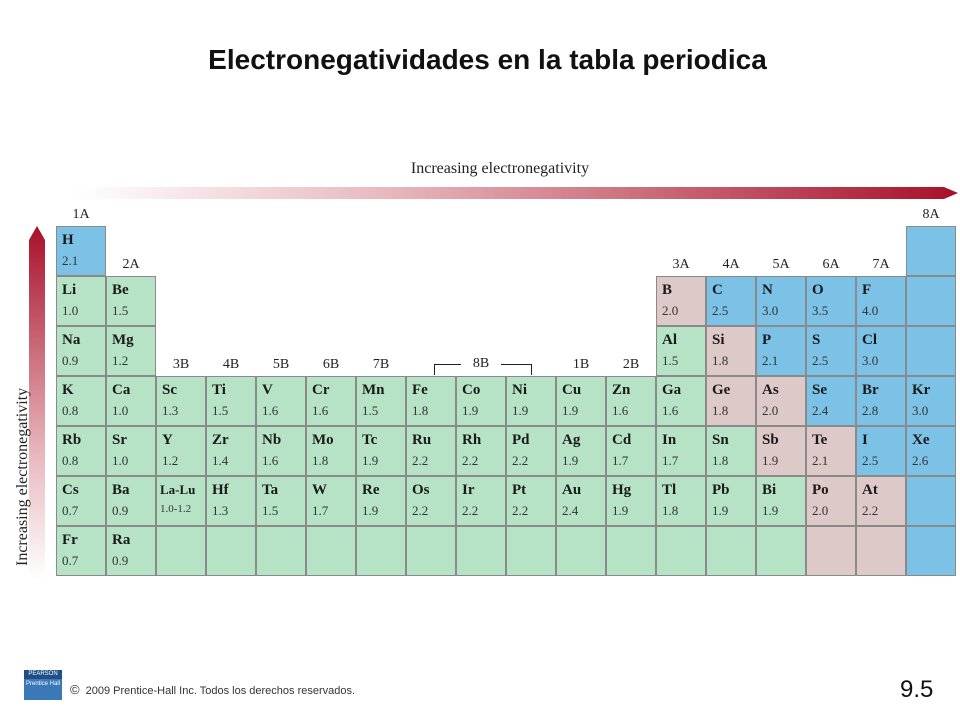 The height and width of the screenshot is (720, 960). Describe the element at coordinates (121, 490) in the screenshot. I see `element-symbol: Ba` at that location.